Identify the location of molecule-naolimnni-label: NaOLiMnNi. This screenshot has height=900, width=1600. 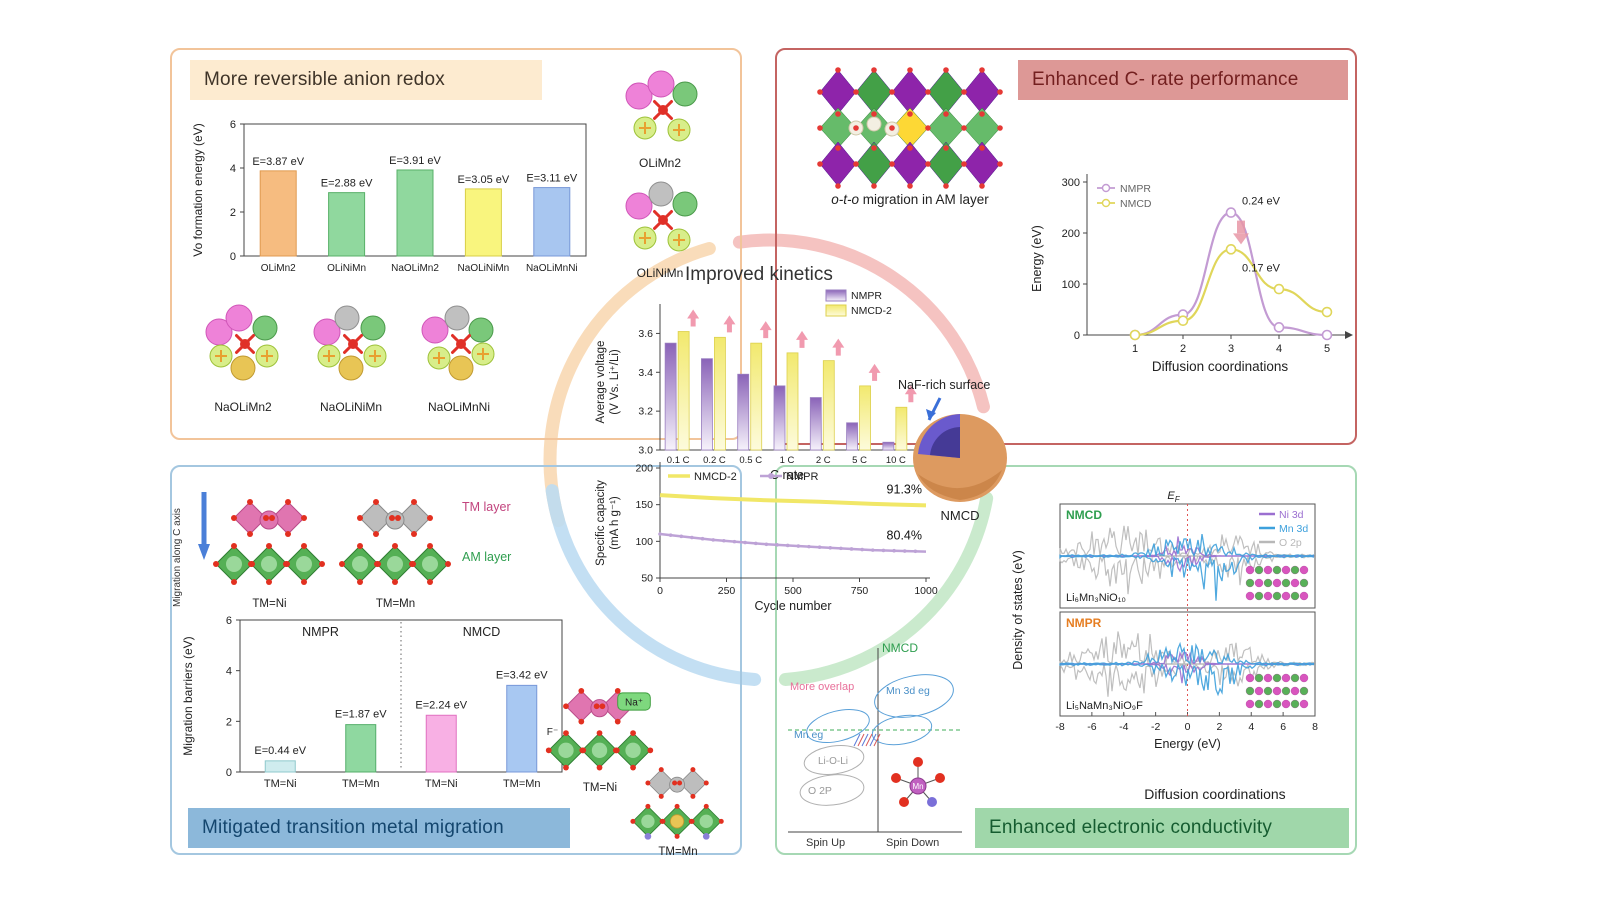
(458, 407).